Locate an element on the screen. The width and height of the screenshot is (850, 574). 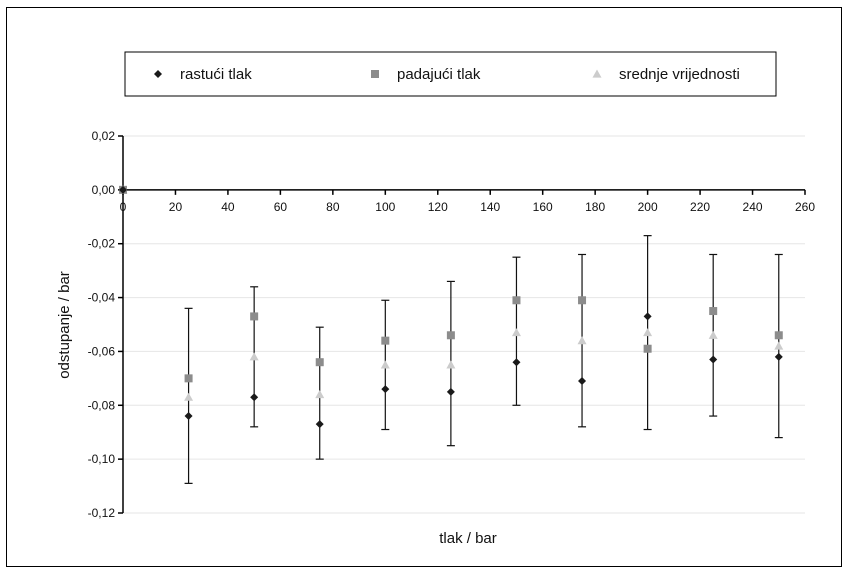
x-tick-label: 180 is located at coordinates (595, 207).